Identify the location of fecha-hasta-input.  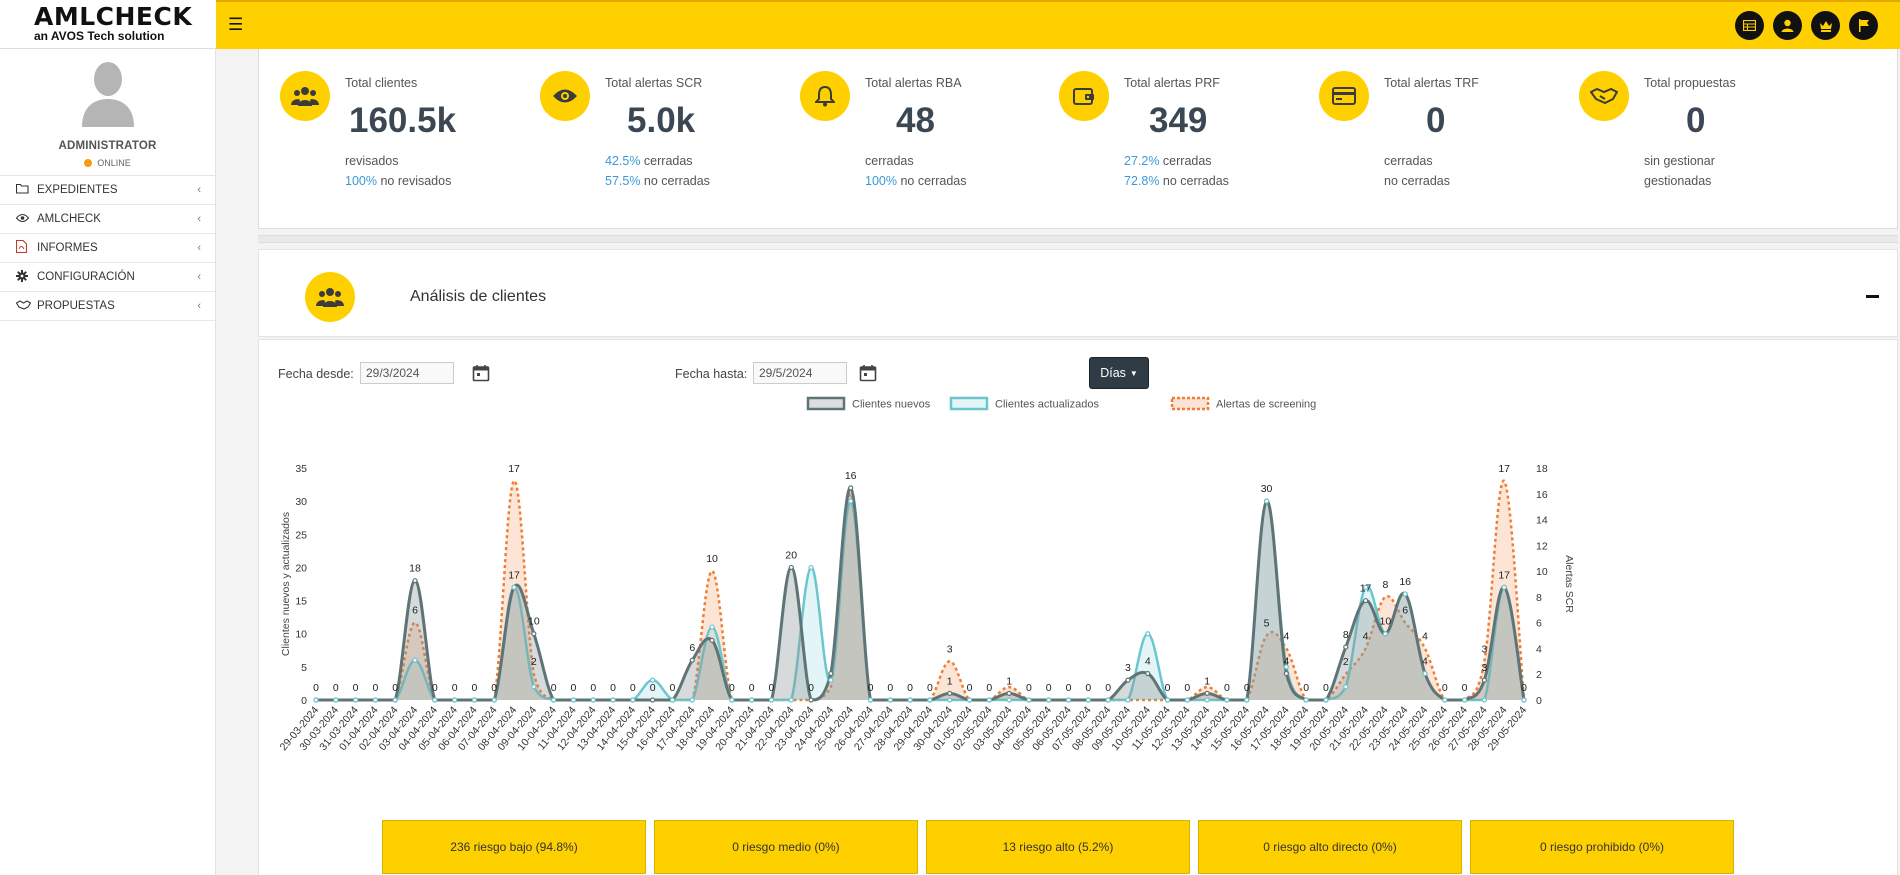
(800, 373).